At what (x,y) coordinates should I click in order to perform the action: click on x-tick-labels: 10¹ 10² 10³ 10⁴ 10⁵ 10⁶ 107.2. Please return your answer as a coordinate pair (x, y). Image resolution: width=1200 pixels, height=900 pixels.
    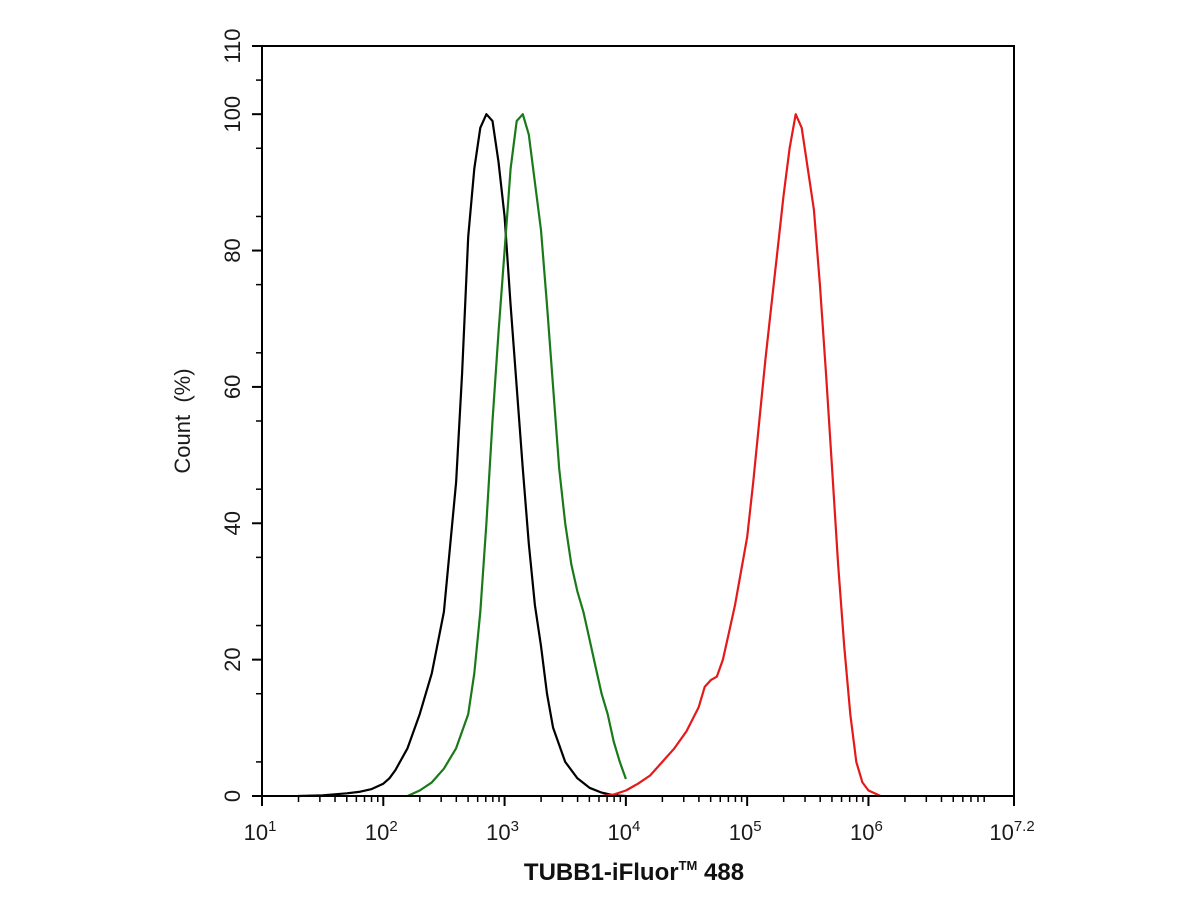
    Looking at the image, I should click on (639, 831).